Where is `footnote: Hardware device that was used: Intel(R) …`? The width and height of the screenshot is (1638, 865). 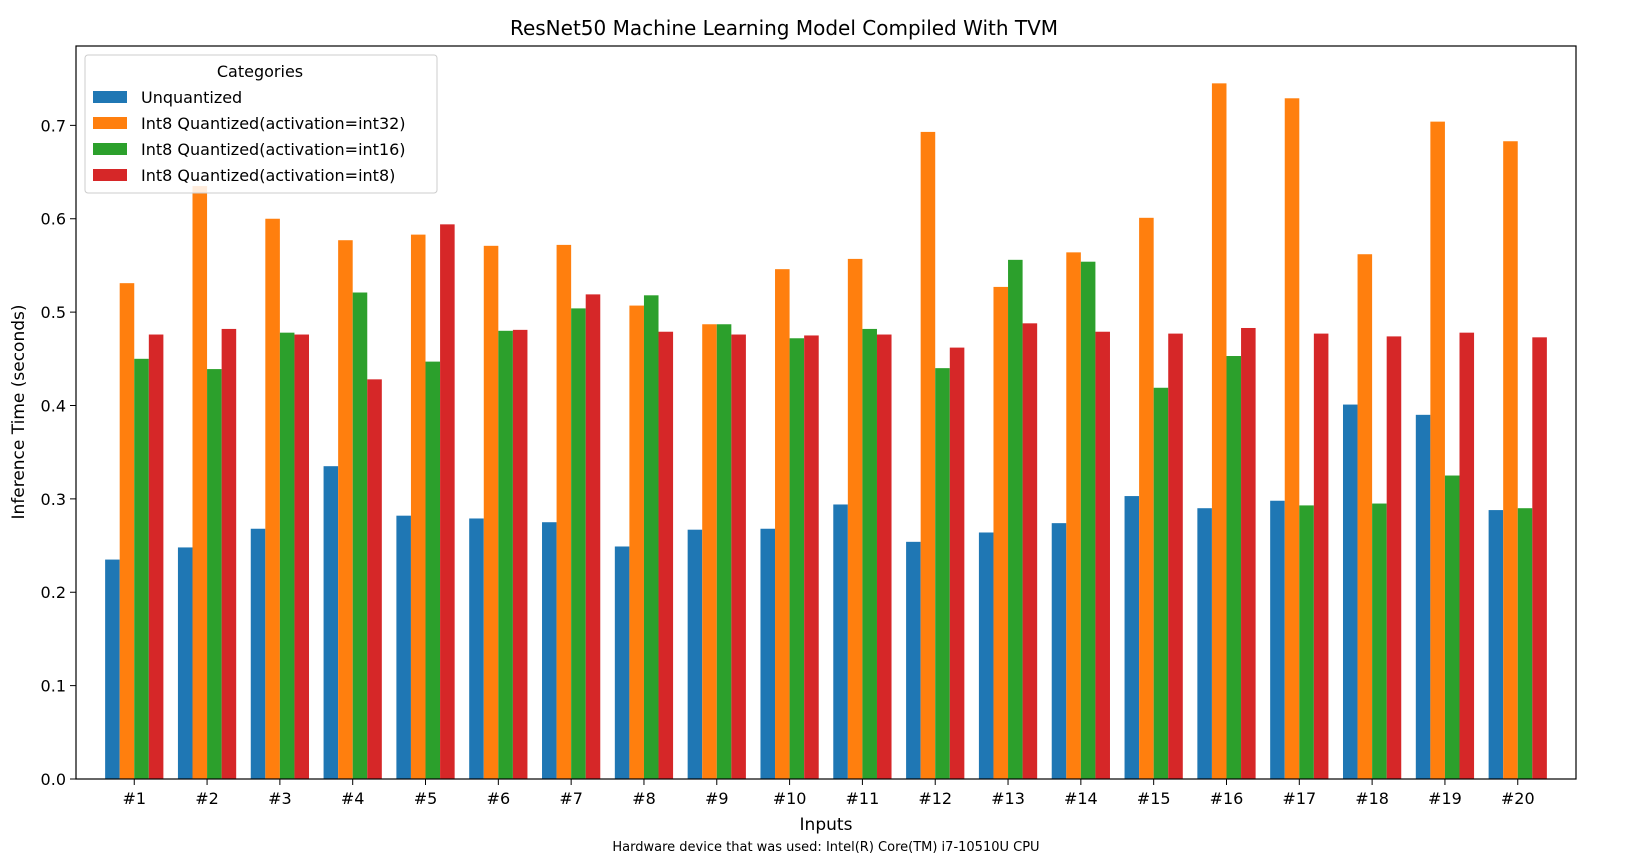 footnote: Hardware device that was used: Intel(R) … is located at coordinates (825, 847).